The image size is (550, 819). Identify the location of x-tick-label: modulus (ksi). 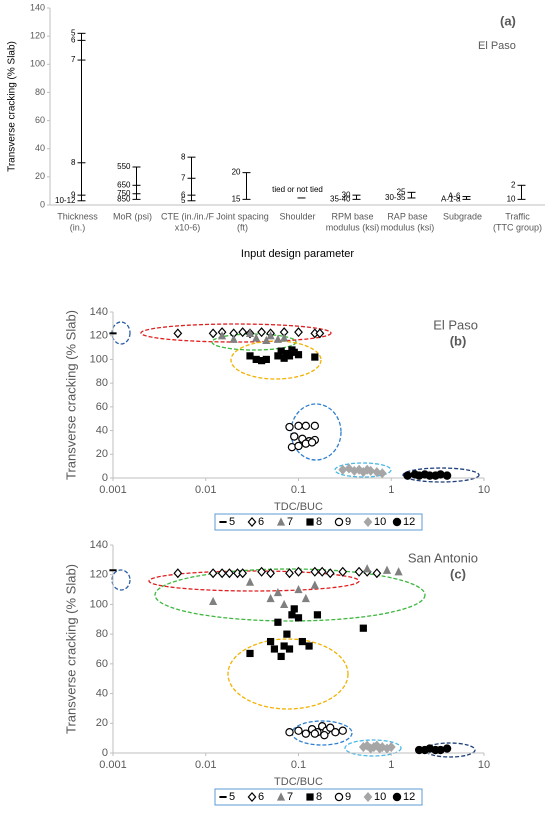
(408, 227).